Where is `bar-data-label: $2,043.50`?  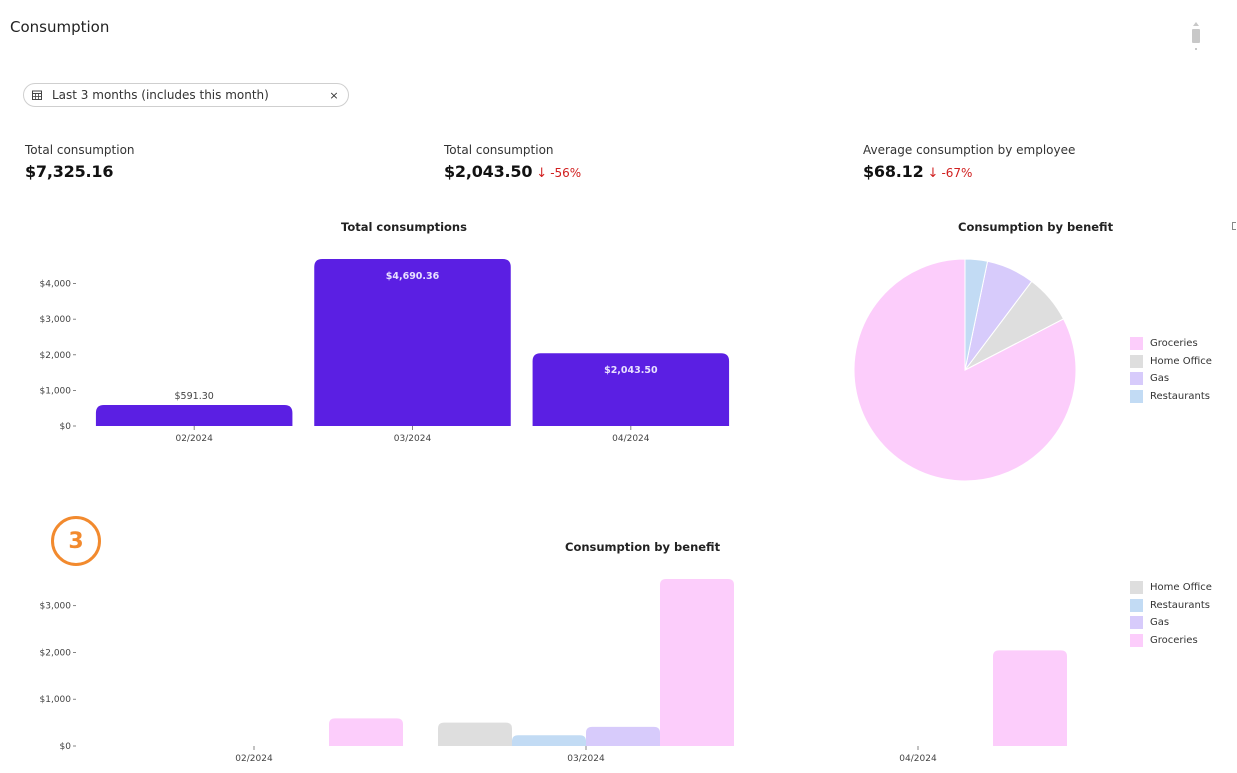 bar-data-label: $2,043.50 is located at coordinates (631, 370).